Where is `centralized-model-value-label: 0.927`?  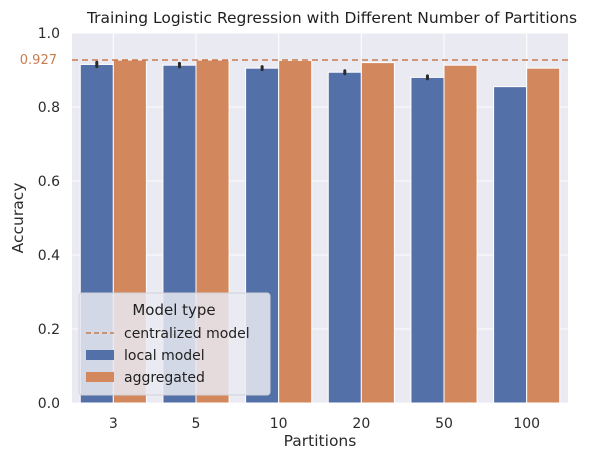
centralized-model-value-label: 0.927 is located at coordinates (38, 60).